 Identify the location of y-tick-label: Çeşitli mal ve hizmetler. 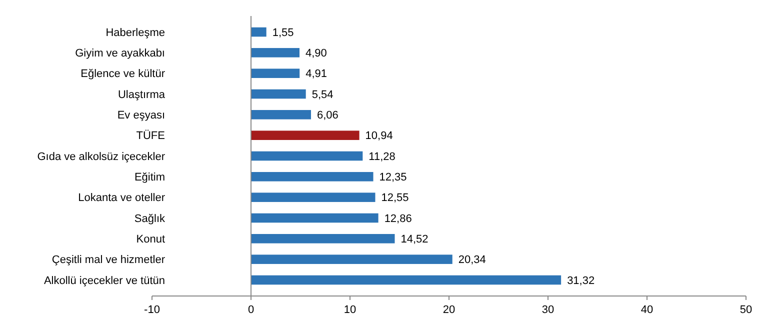
(109, 260).